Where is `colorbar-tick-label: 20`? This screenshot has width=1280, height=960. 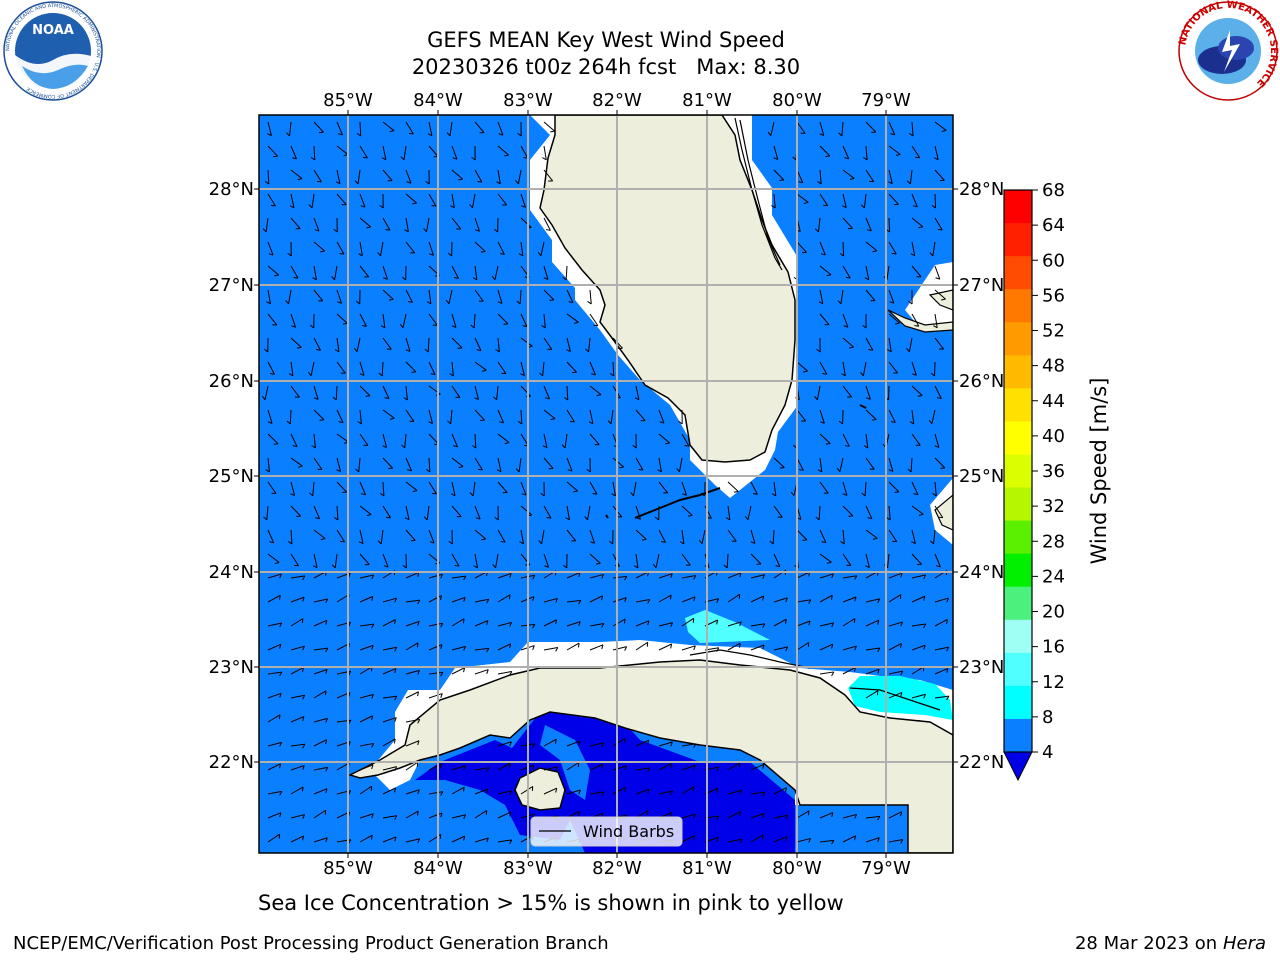
colorbar-tick-label: 20 is located at coordinates (1053, 612).